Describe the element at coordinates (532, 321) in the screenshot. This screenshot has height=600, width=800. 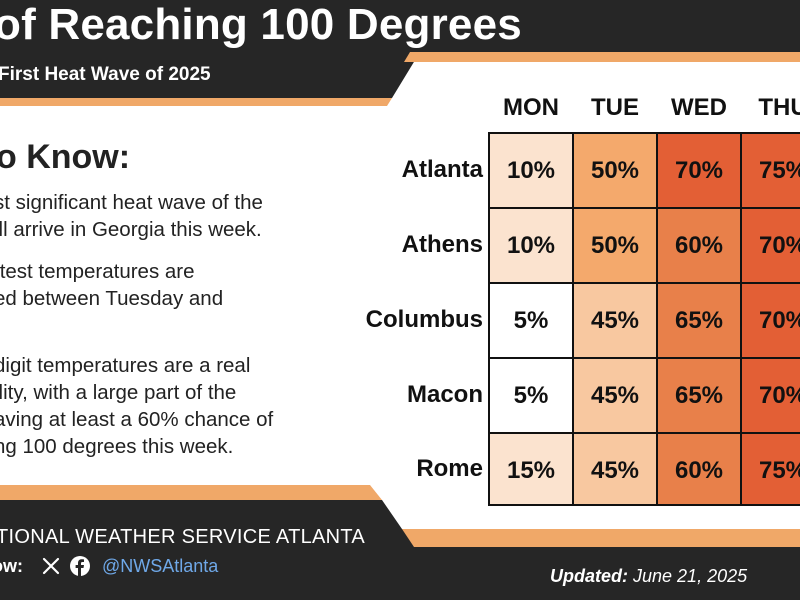
I see `heatmap-cell-columbus-mon: 5%` at that location.